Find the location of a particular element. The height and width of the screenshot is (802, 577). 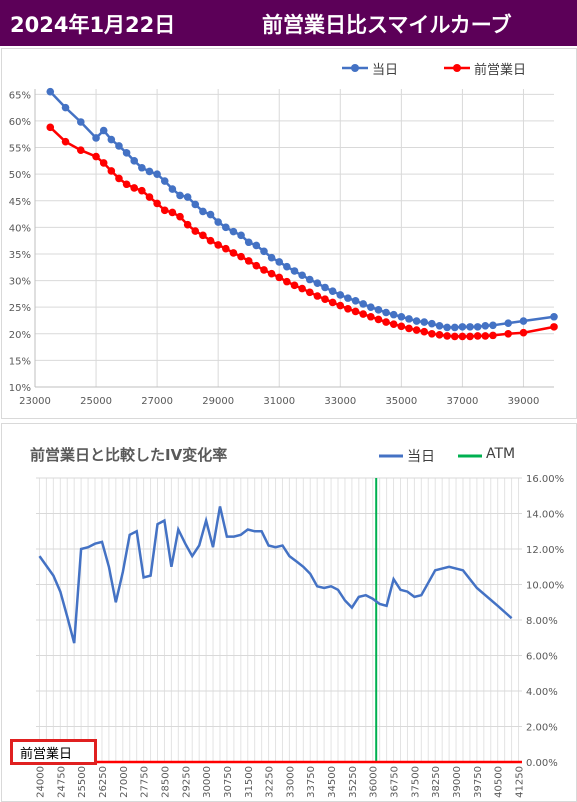

x-tick-label: 30750 is located at coordinates (228, 782).